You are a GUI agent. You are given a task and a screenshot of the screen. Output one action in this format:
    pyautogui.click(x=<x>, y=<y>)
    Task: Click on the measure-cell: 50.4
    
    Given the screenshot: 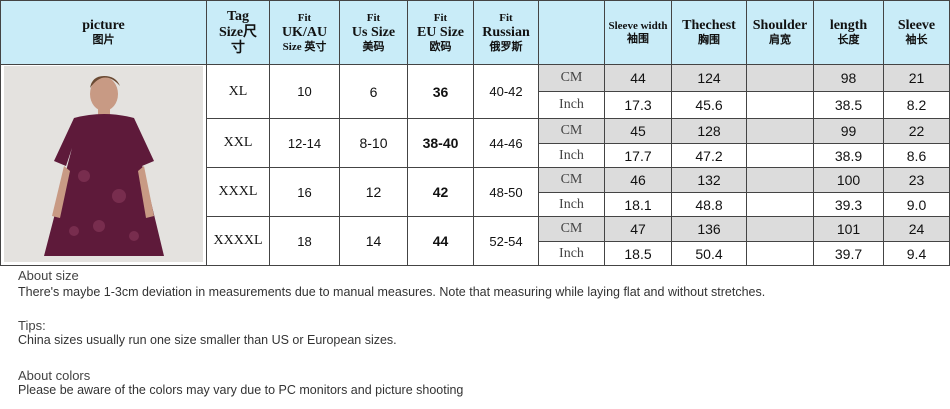 What is the action you would take?
    pyautogui.click(x=709, y=253)
    